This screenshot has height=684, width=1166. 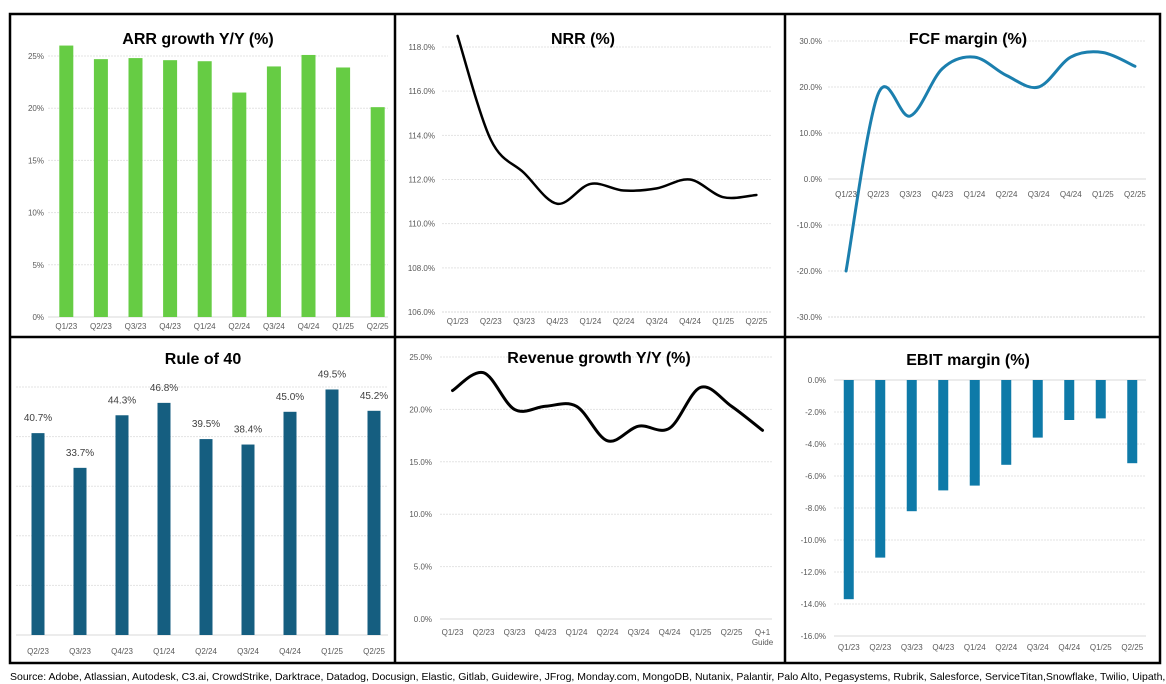 What do you see at coordinates (421, 312) in the screenshot?
I see `y-tick-label: 106.0%` at bounding box center [421, 312].